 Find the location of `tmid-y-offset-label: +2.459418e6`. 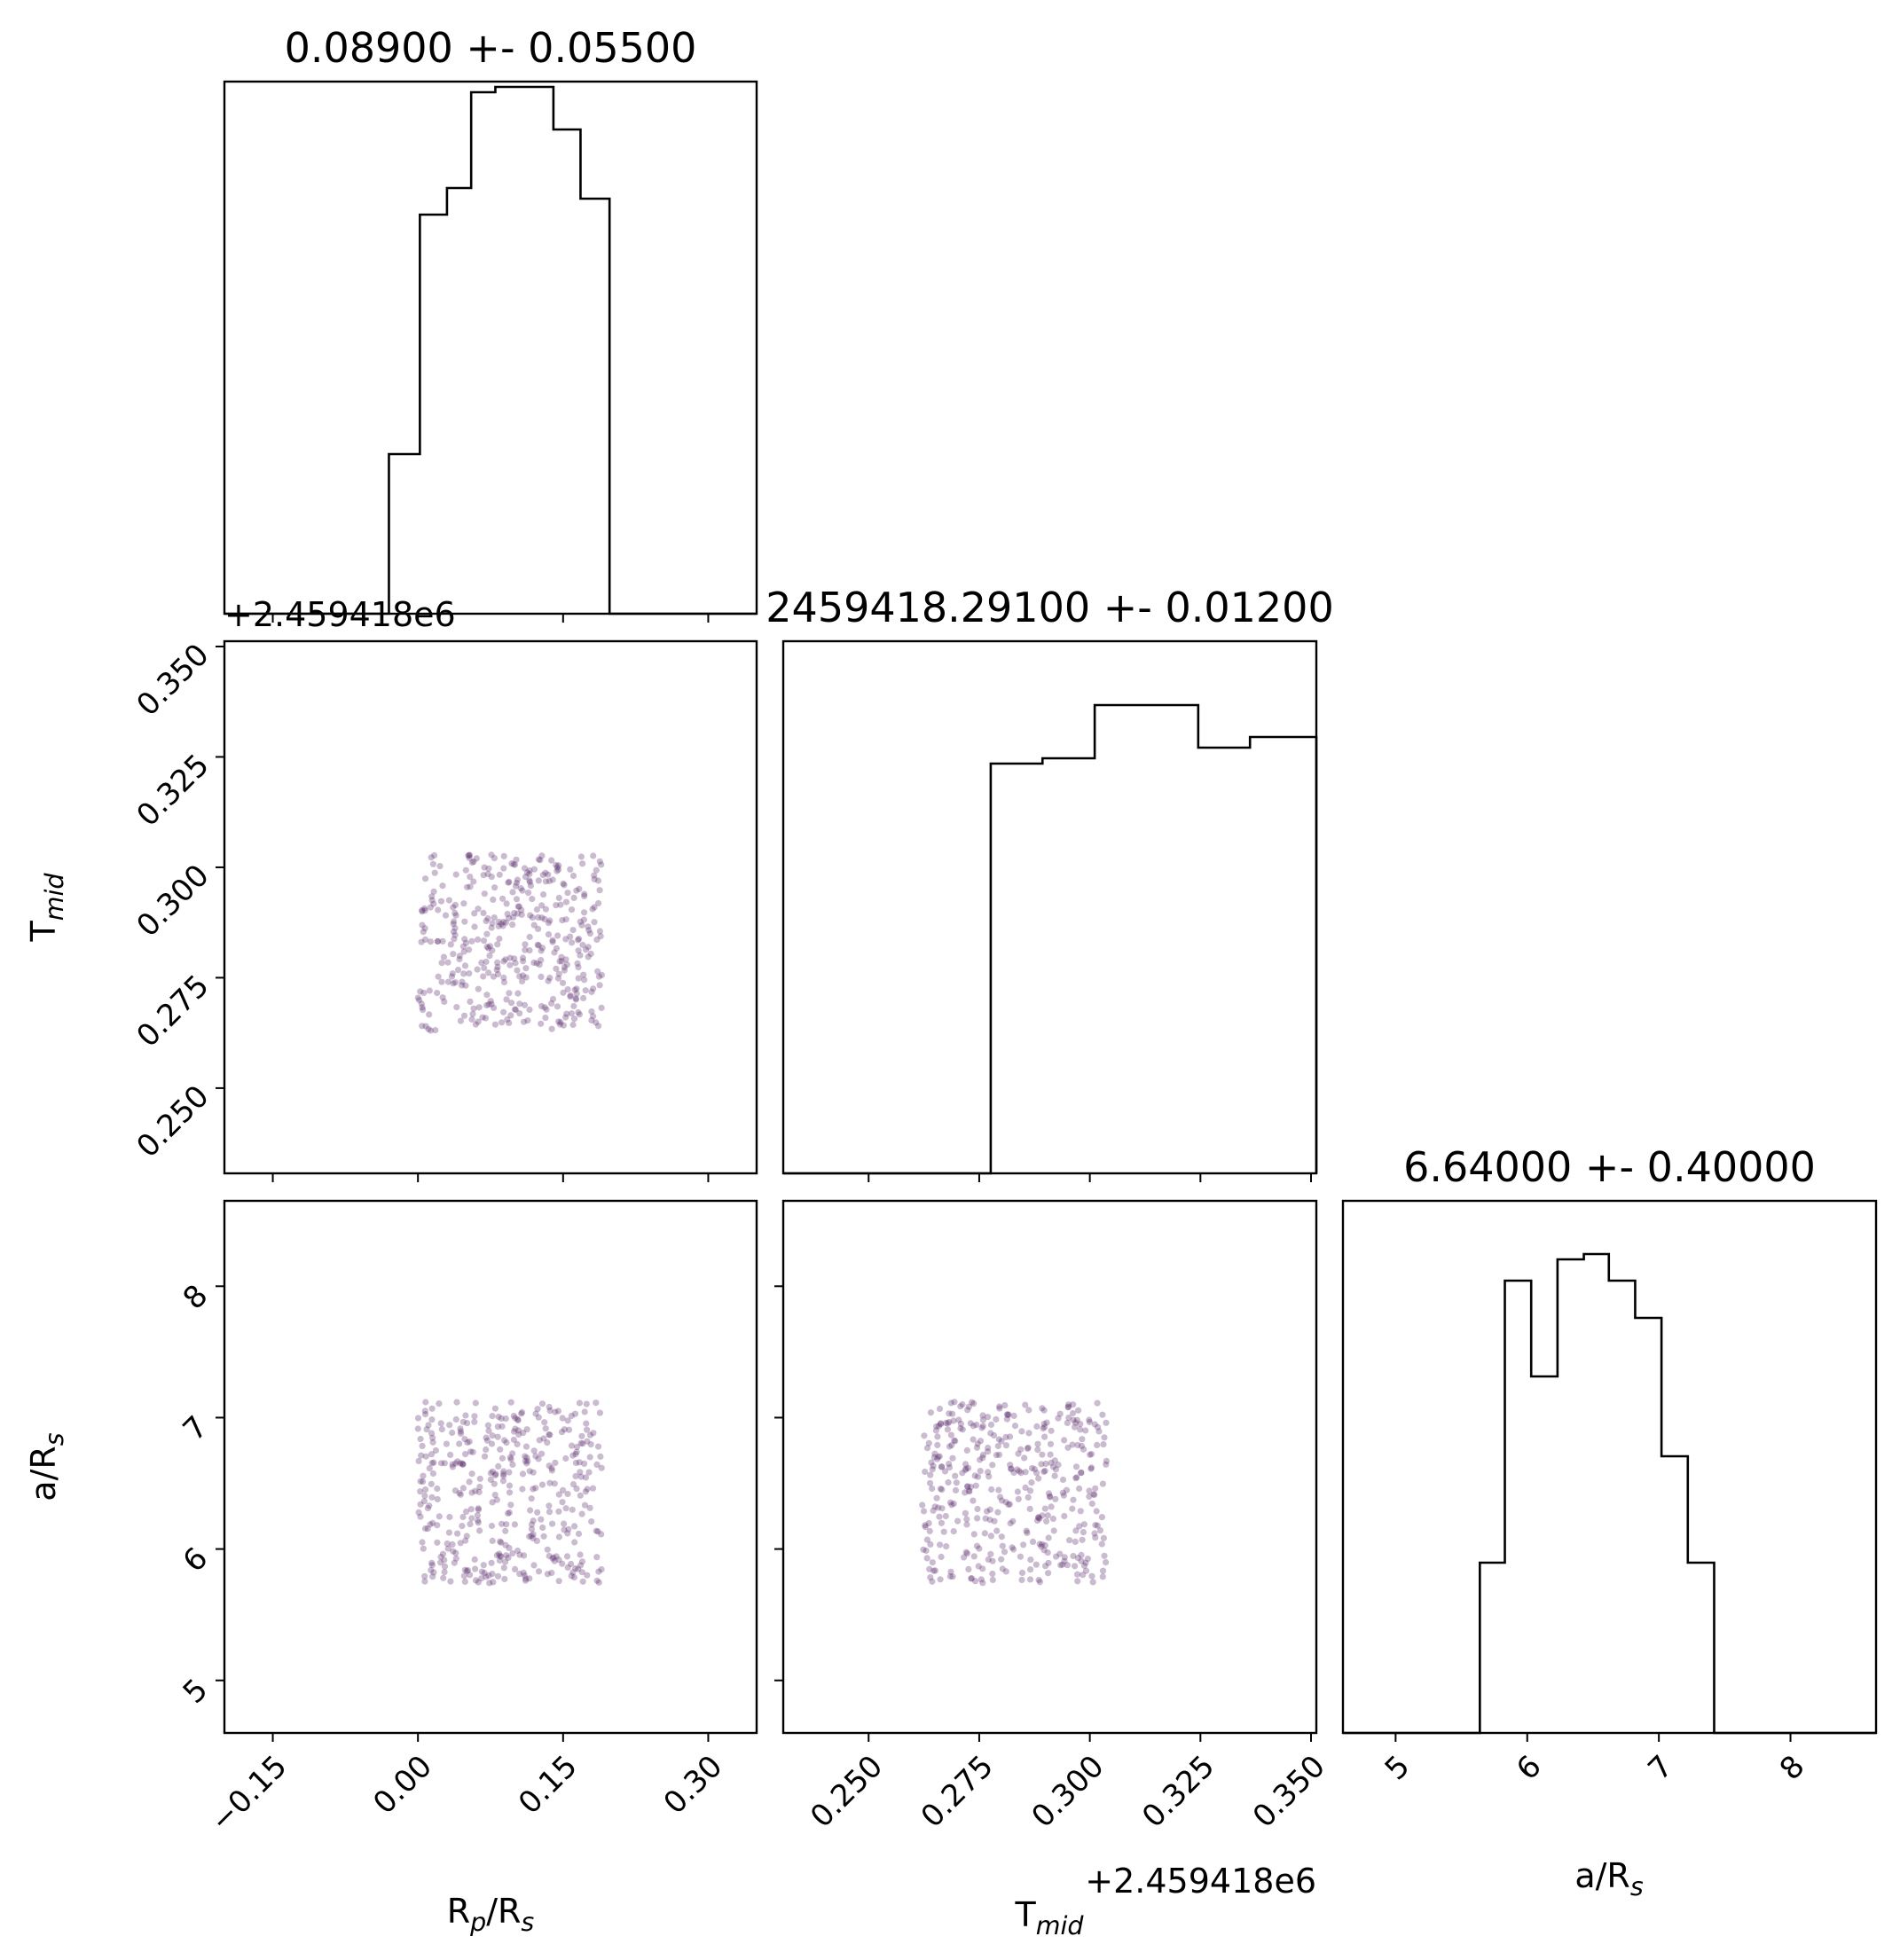

tmid-y-offset-label: +2.459418e6 is located at coordinates (340, 614).